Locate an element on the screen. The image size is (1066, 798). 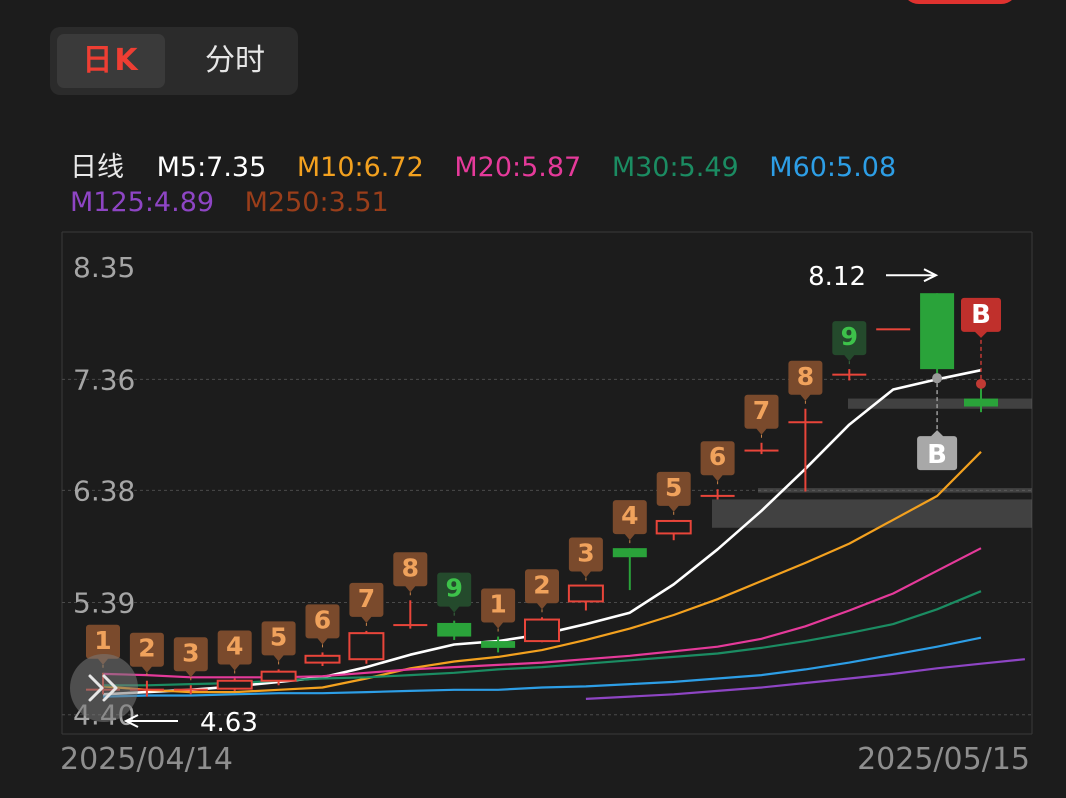
low-arrow-head is located at coordinates (131, 721).